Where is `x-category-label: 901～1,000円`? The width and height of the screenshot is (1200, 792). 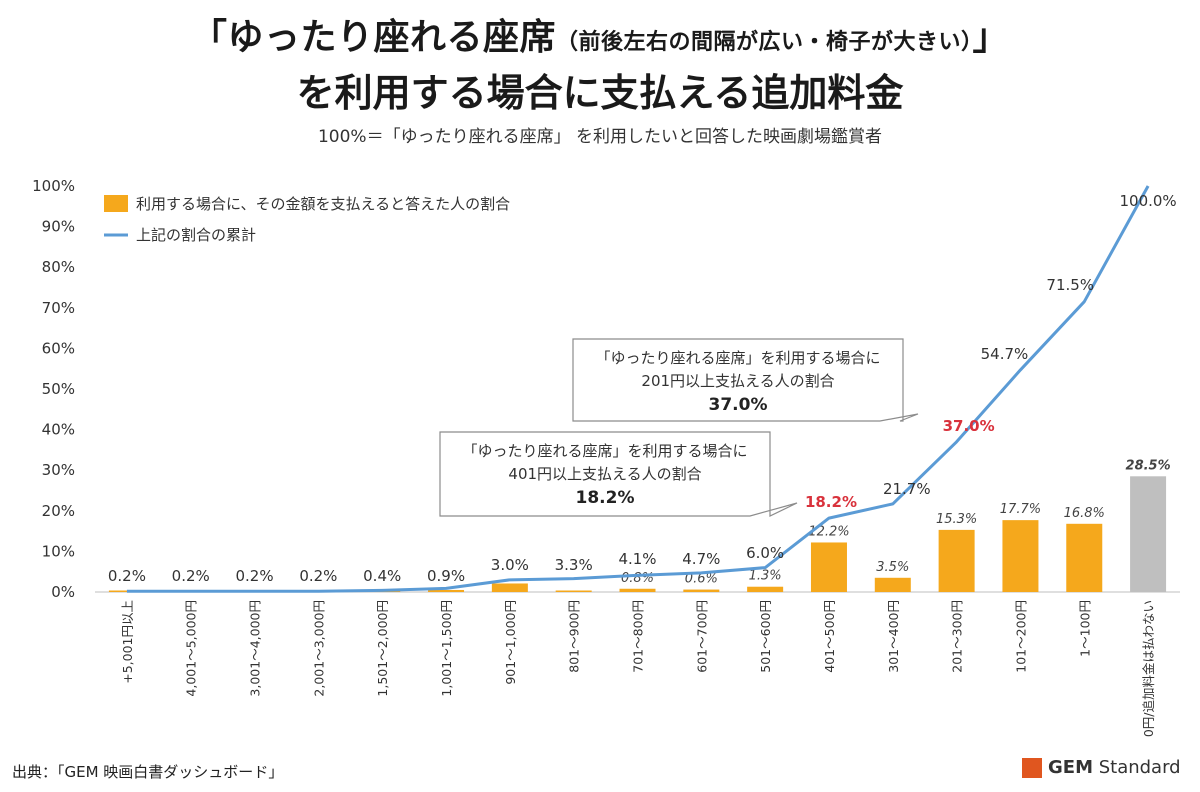
x-category-label: 901～1,000円 is located at coordinates (510, 642).